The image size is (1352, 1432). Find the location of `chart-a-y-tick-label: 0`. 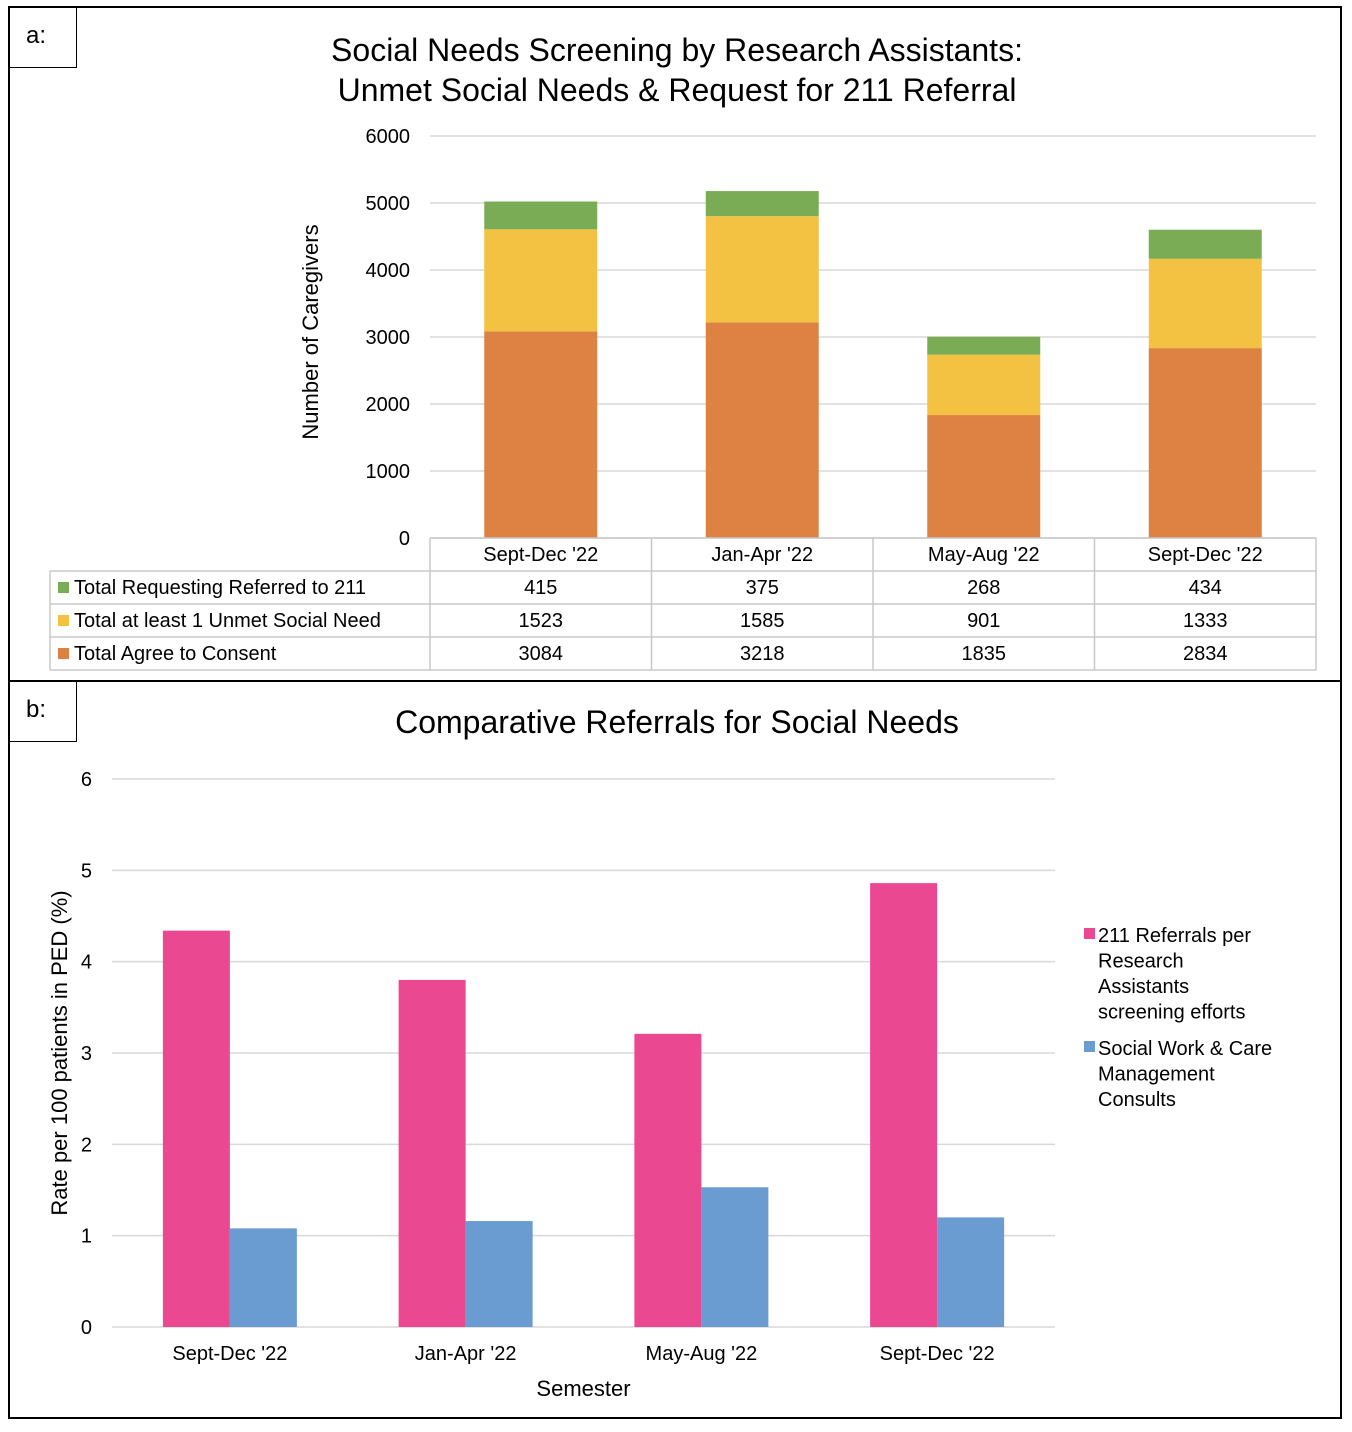

chart-a-y-tick-label: 0 is located at coordinates (404, 539).